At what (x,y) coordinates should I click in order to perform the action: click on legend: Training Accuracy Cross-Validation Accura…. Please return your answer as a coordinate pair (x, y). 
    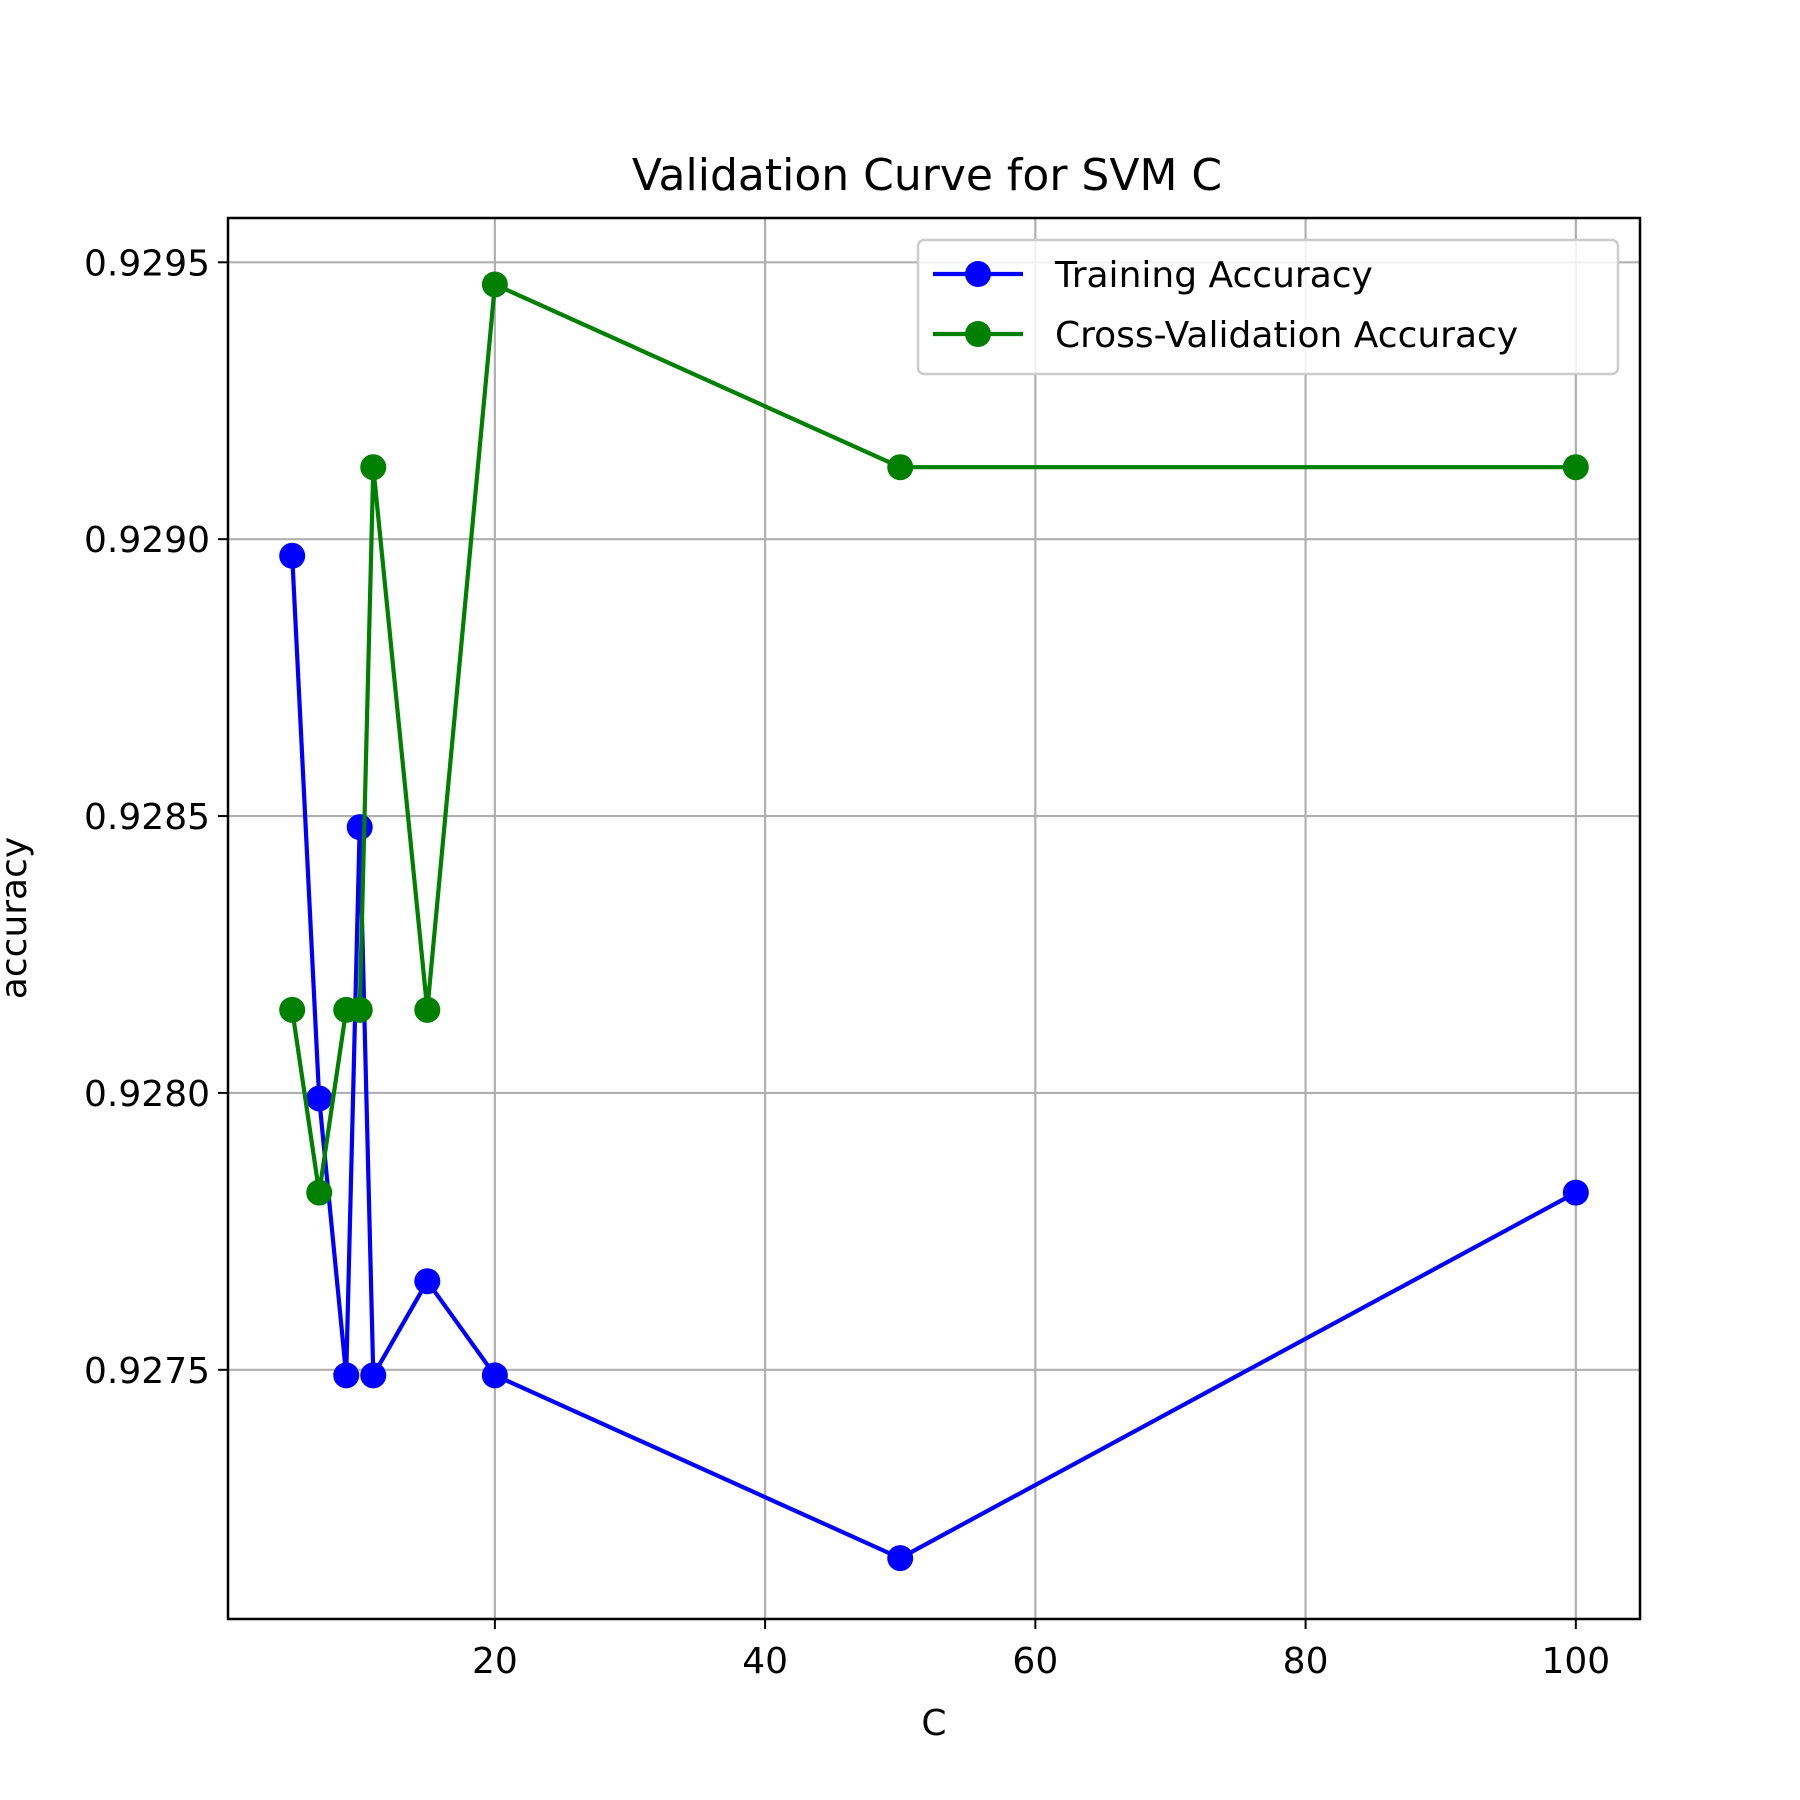
    Looking at the image, I should click on (1268, 307).